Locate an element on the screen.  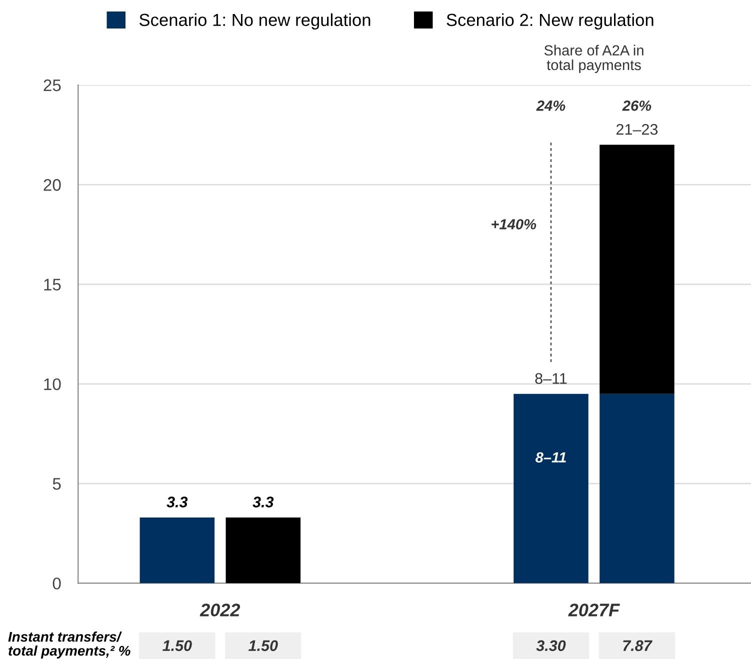
y-tick-label: 5 is located at coordinates (56, 484).